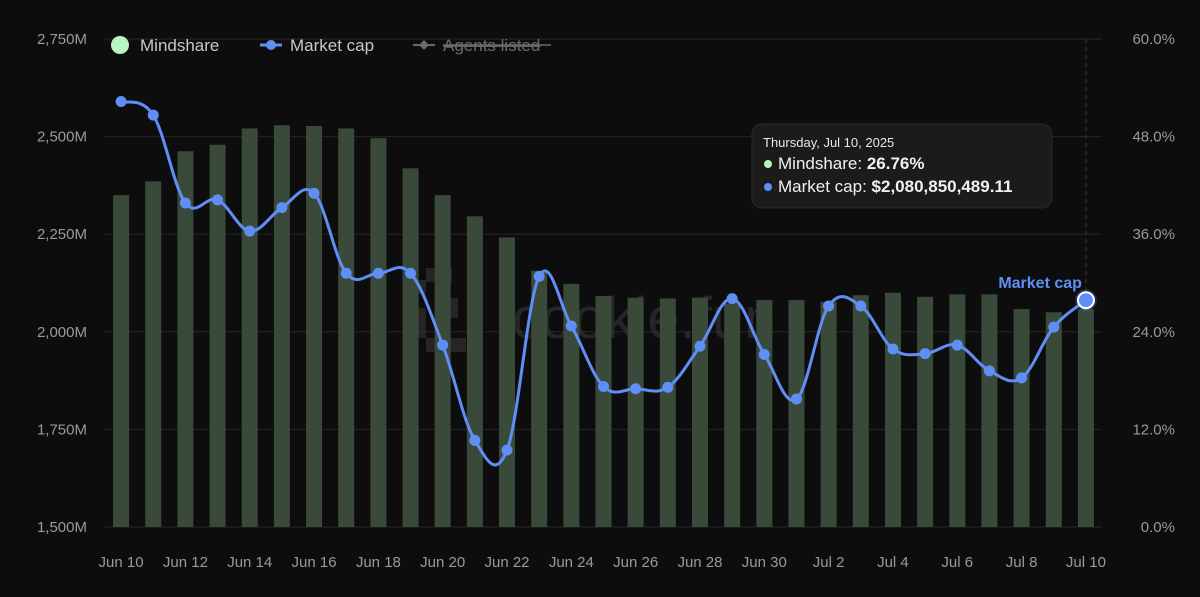  I want to click on right-tick-label: 36.0%, so click(1153, 234).